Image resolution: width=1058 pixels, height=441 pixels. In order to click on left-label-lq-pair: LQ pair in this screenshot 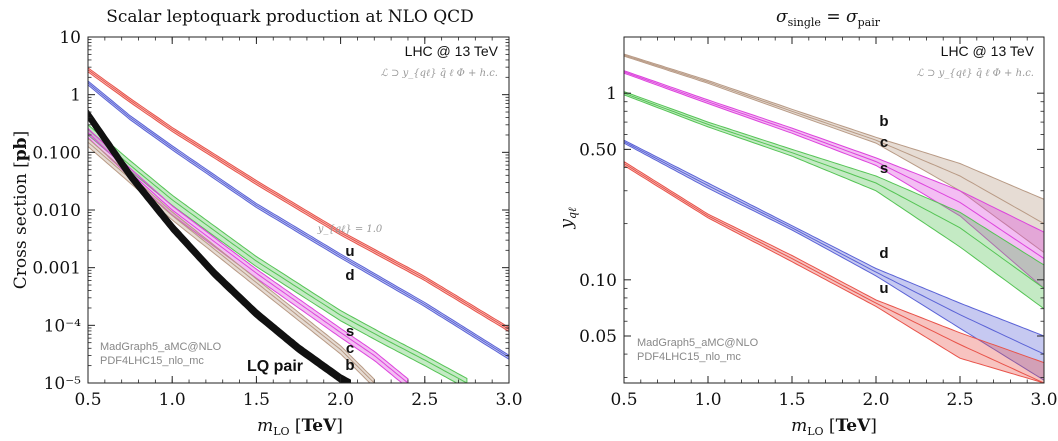, I will do `click(275, 366)`.